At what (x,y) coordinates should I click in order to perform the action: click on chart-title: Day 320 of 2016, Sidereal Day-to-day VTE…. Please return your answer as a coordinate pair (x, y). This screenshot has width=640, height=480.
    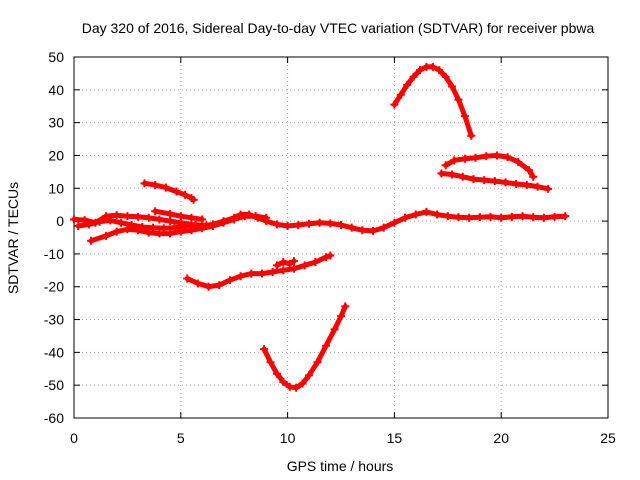
    Looking at the image, I should click on (338, 28).